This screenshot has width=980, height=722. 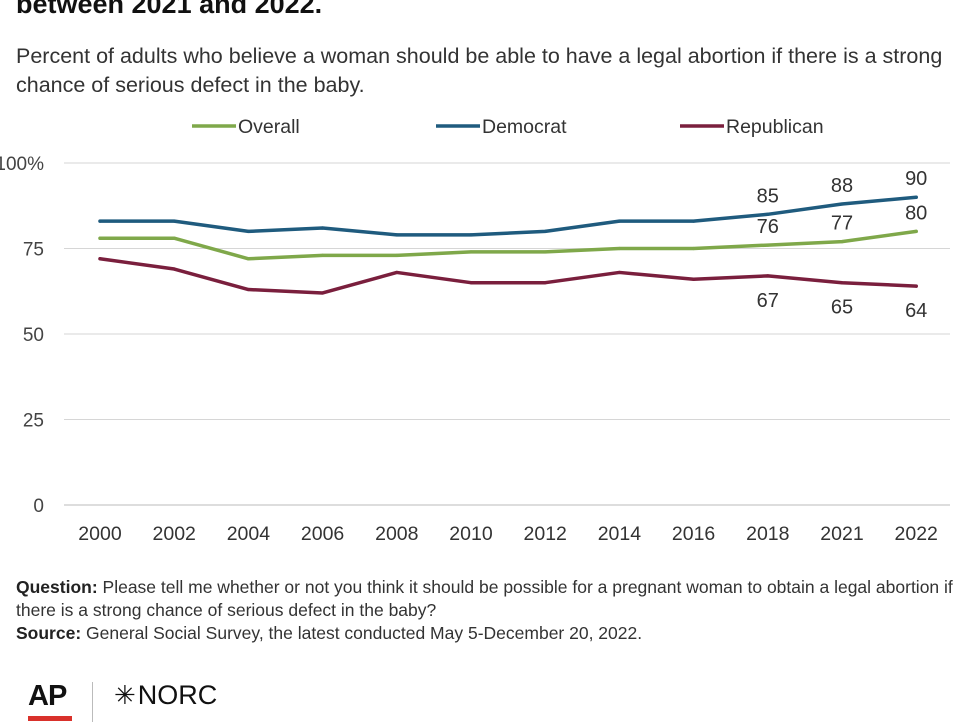 I want to click on x-tick-label-2022: 2022, so click(x=916, y=534).